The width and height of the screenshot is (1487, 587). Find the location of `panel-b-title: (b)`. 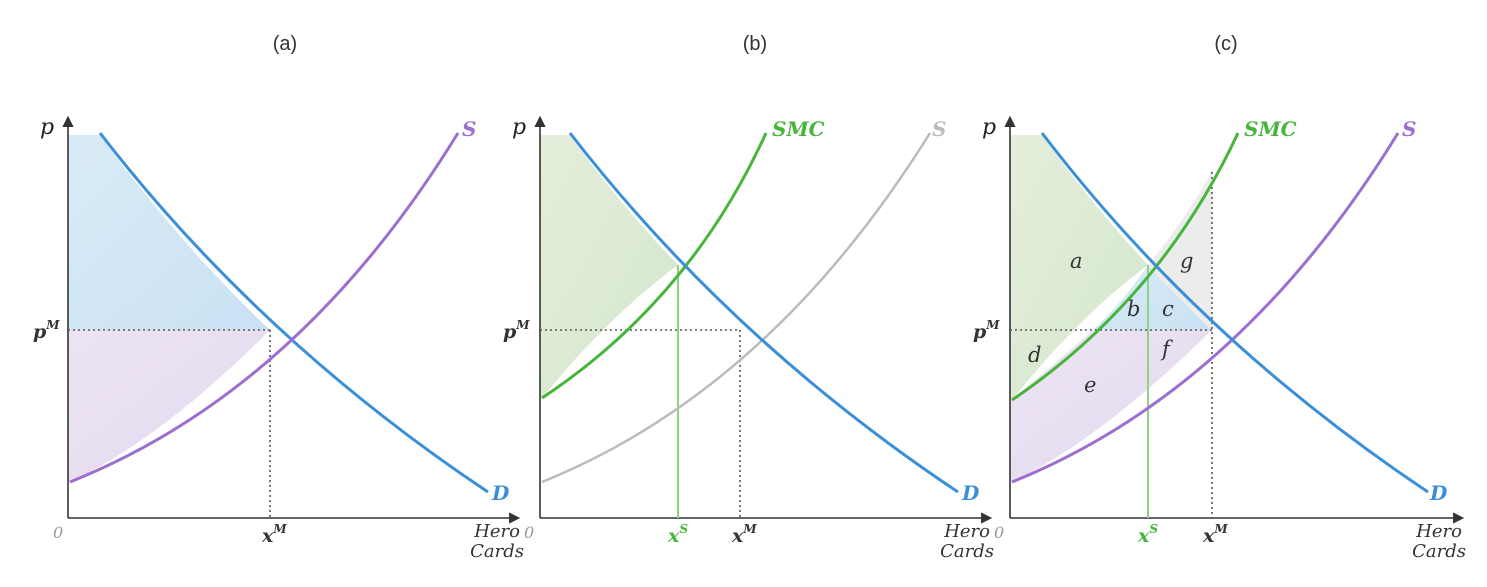

panel-b-title: (b) is located at coordinates (755, 44).